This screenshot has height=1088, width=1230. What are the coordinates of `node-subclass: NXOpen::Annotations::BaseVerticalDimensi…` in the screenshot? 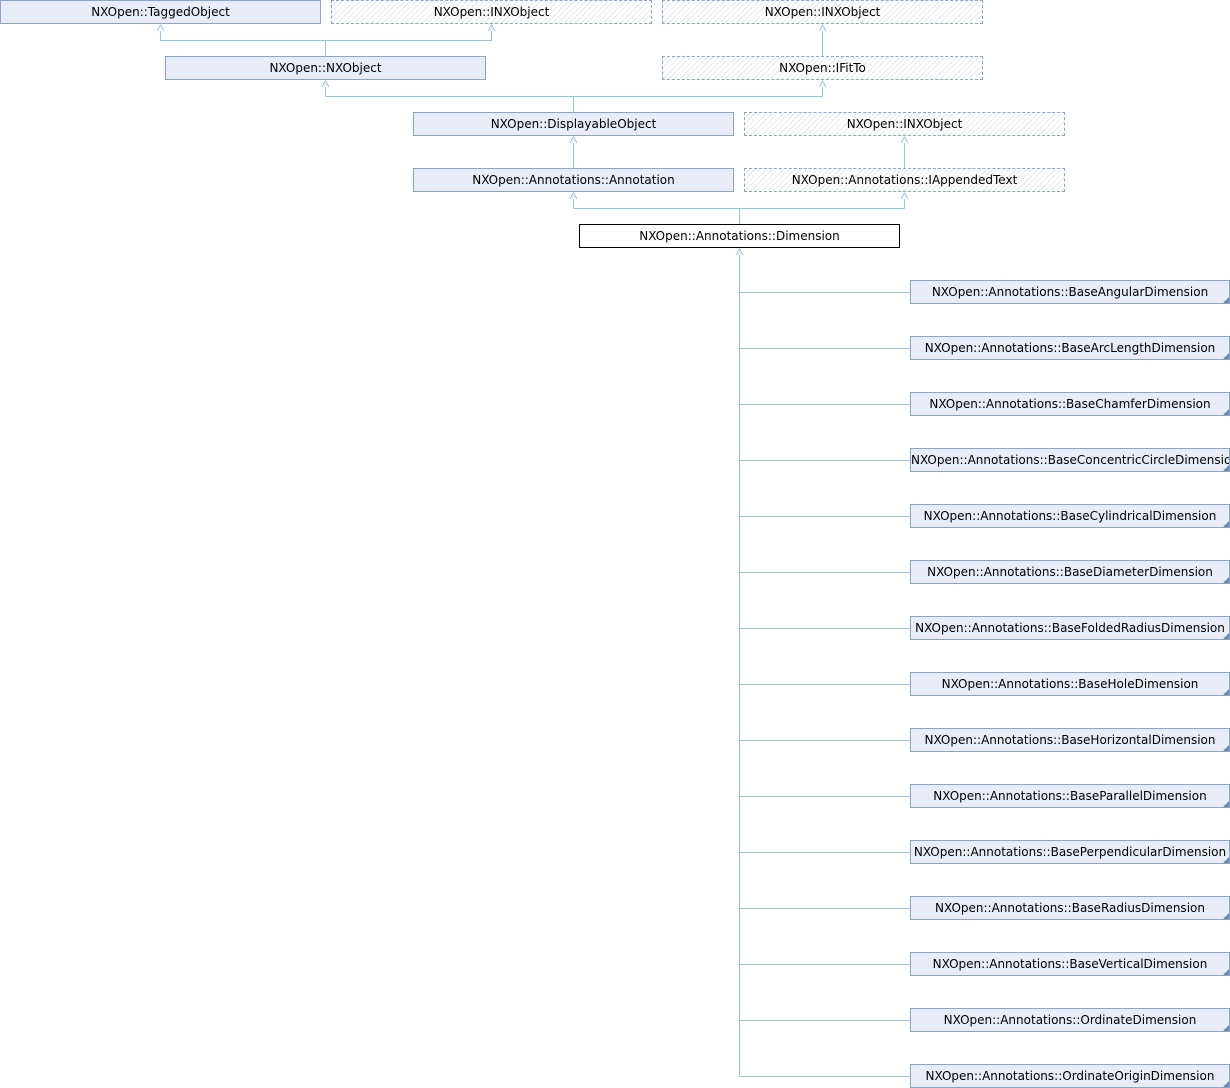 It's located at (1070, 964).